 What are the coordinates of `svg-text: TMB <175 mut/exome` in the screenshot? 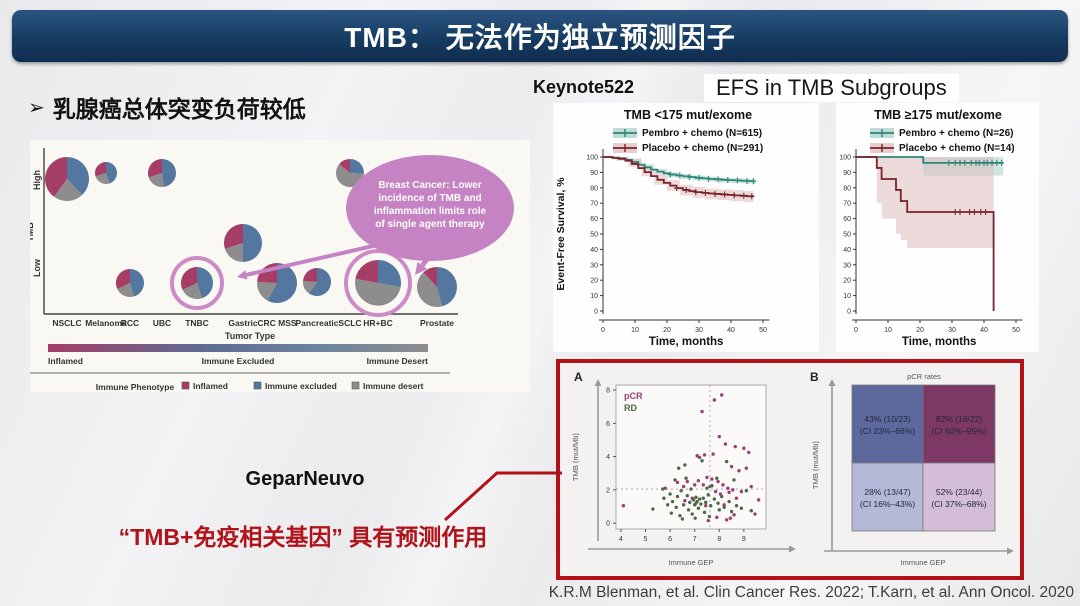 It's located at (688, 115).